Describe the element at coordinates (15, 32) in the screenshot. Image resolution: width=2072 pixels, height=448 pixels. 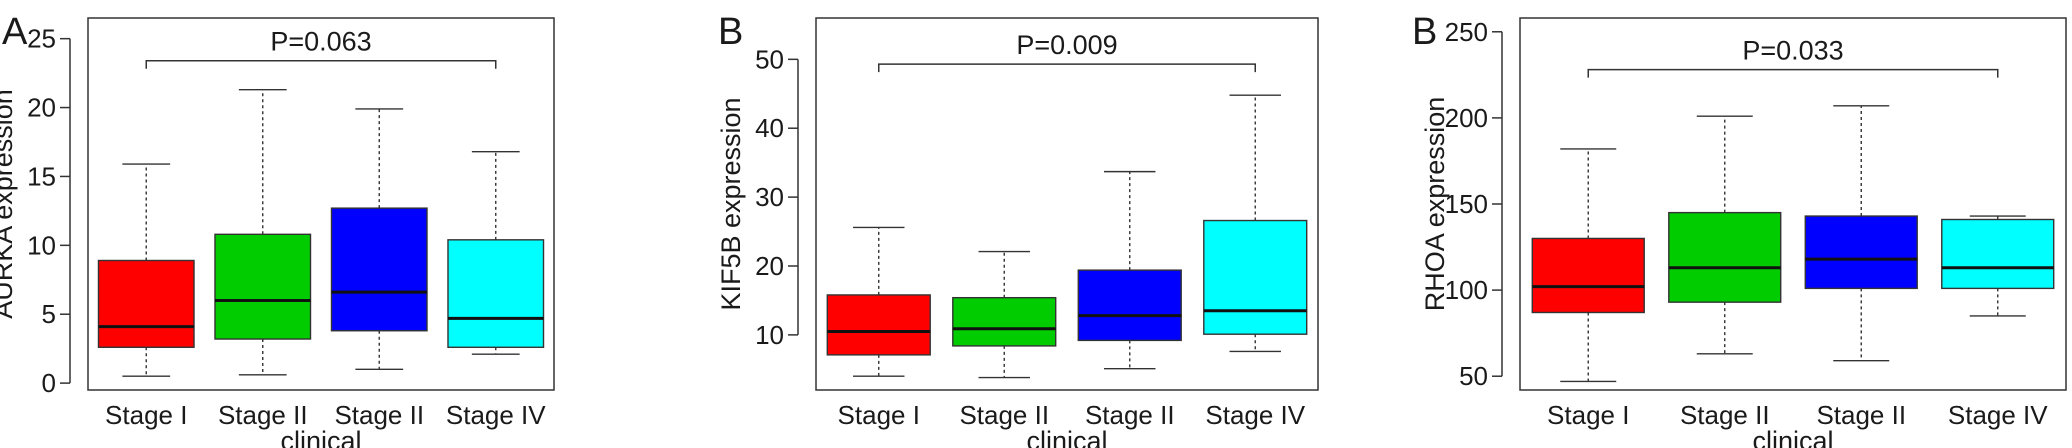
I see `panel-letter: A` at that location.